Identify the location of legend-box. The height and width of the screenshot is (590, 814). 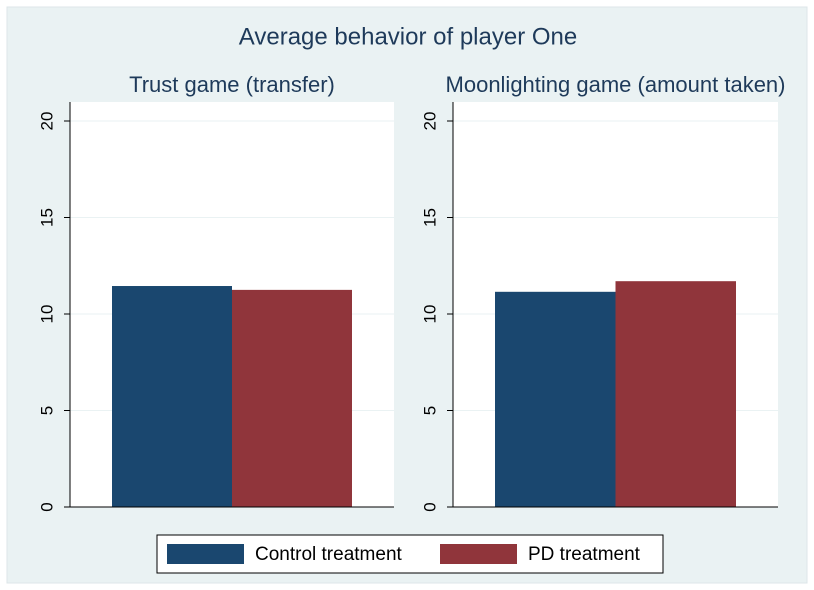
(410, 554).